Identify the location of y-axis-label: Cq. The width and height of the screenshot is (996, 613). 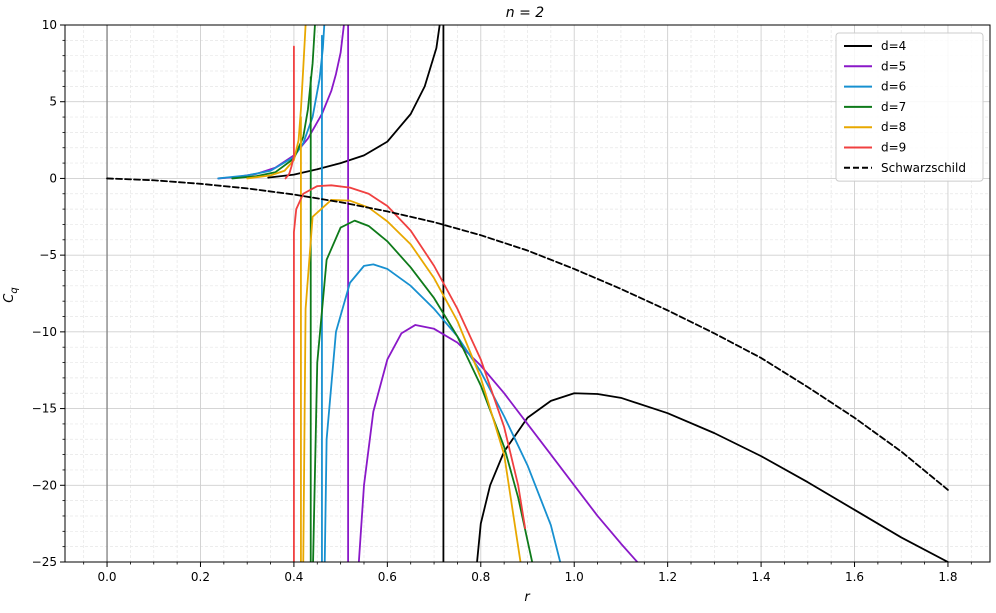
(11, 294).